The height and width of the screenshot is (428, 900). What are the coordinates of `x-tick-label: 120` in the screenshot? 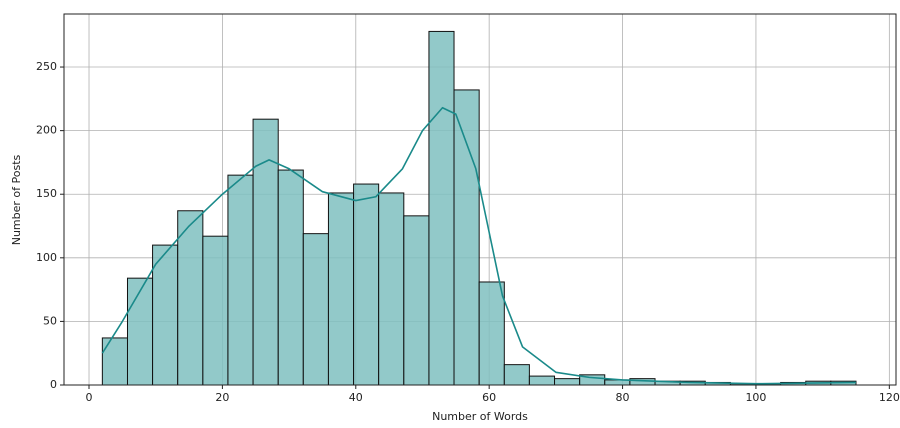 It's located at (889, 397).